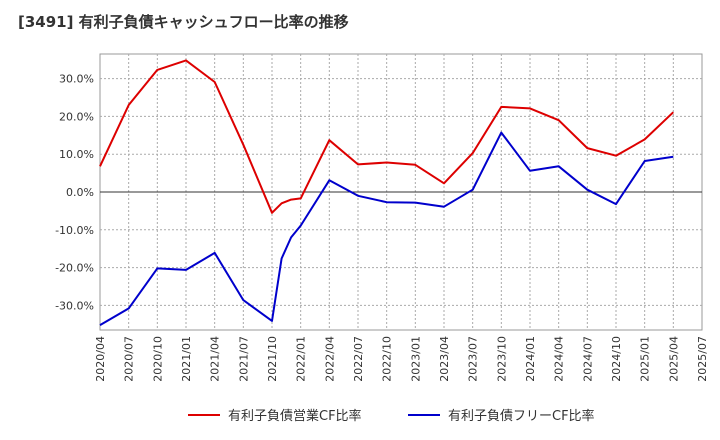 The image size is (720, 440). What do you see at coordinates (444, 359) in the screenshot?
I see `x-tick-label: 2023/04` at bounding box center [444, 359].